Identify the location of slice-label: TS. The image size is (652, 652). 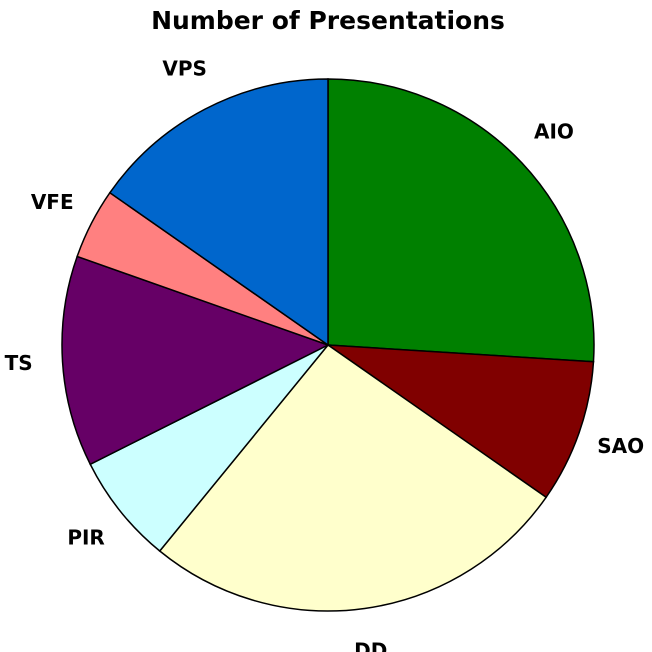
(19, 363).